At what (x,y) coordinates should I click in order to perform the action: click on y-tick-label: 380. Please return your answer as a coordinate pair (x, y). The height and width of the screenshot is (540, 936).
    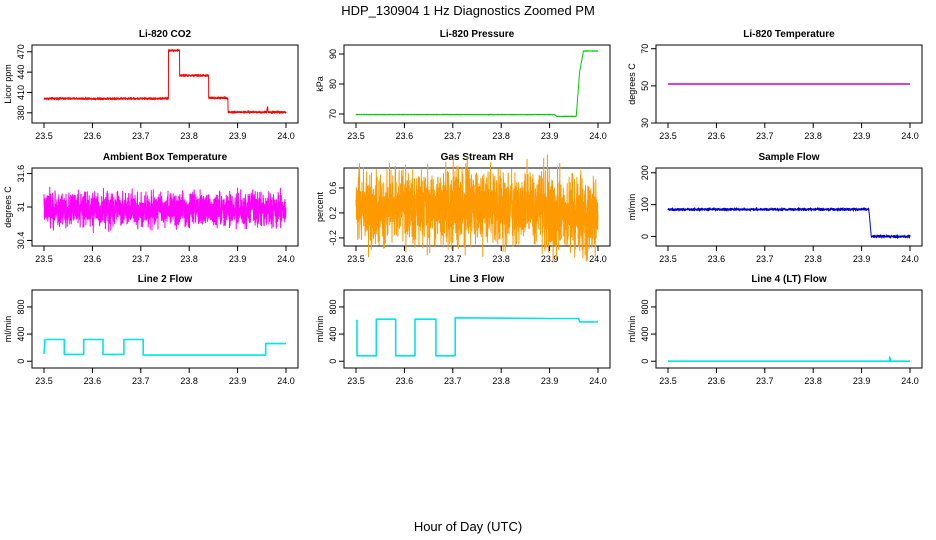
    Looking at the image, I should click on (21, 112).